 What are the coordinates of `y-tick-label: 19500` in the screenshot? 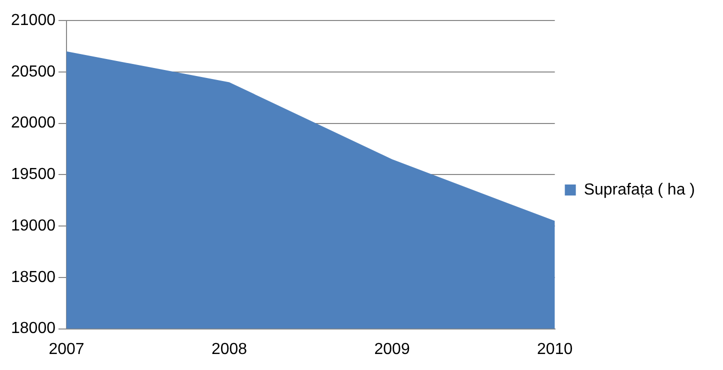 It's located at (33, 175).